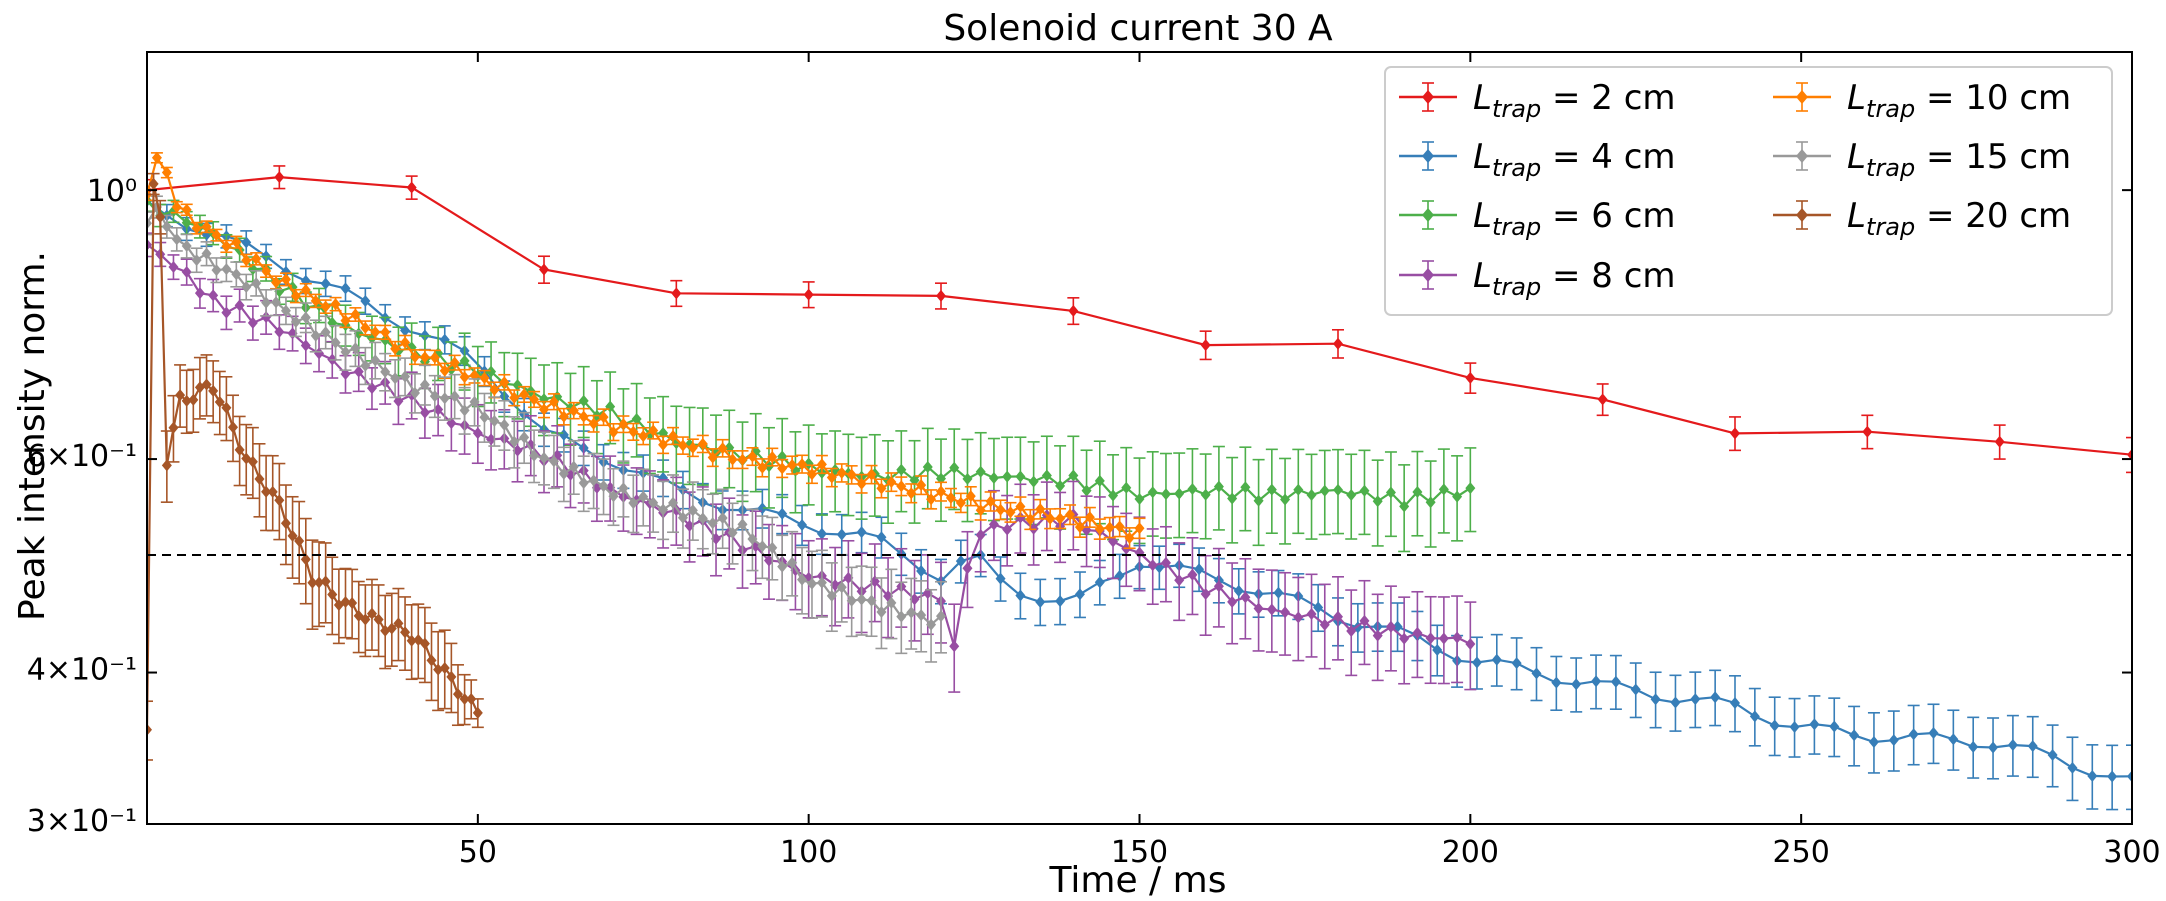  Describe the element at coordinates (2131, 852) in the screenshot. I see `x-tick-label: 300` at that location.